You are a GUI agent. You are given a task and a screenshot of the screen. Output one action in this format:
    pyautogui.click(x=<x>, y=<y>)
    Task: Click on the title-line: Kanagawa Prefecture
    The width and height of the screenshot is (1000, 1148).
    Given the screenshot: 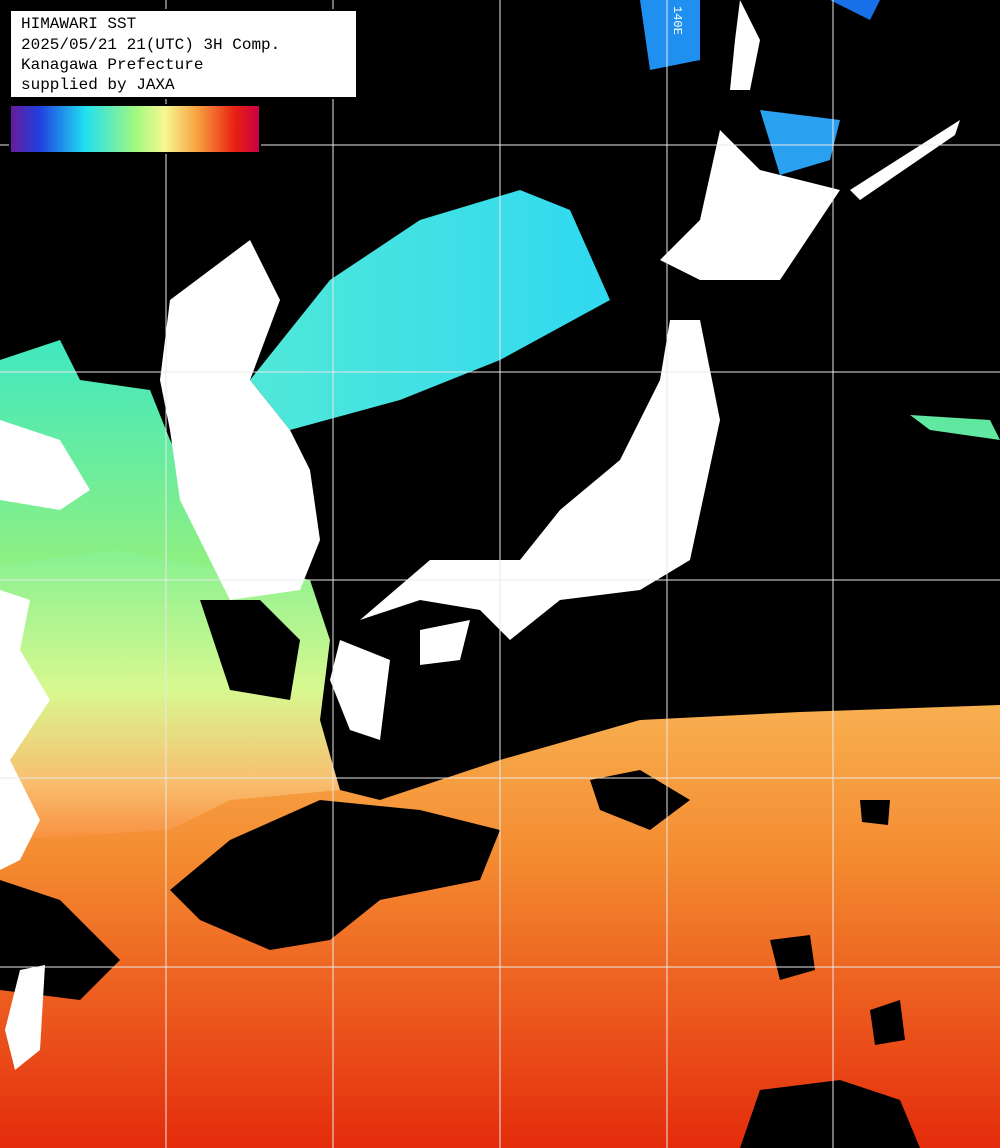 What is the action you would take?
    pyautogui.click(x=112, y=65)
    